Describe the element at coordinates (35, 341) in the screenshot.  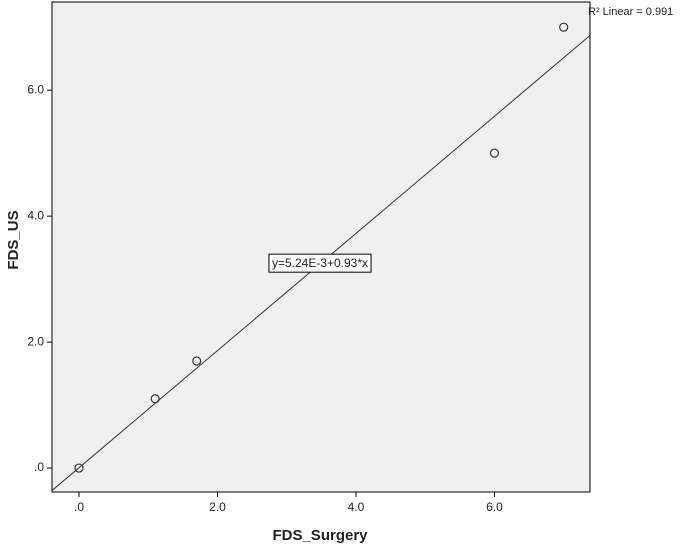
I see `y-tick-label: 2.0` at that location.